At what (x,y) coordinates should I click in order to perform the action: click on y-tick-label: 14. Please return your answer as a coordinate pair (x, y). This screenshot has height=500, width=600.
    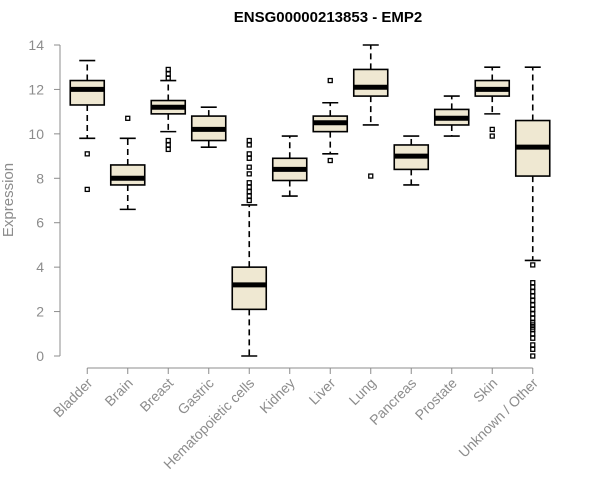
    Looking at the image, I should click on (36, 45).